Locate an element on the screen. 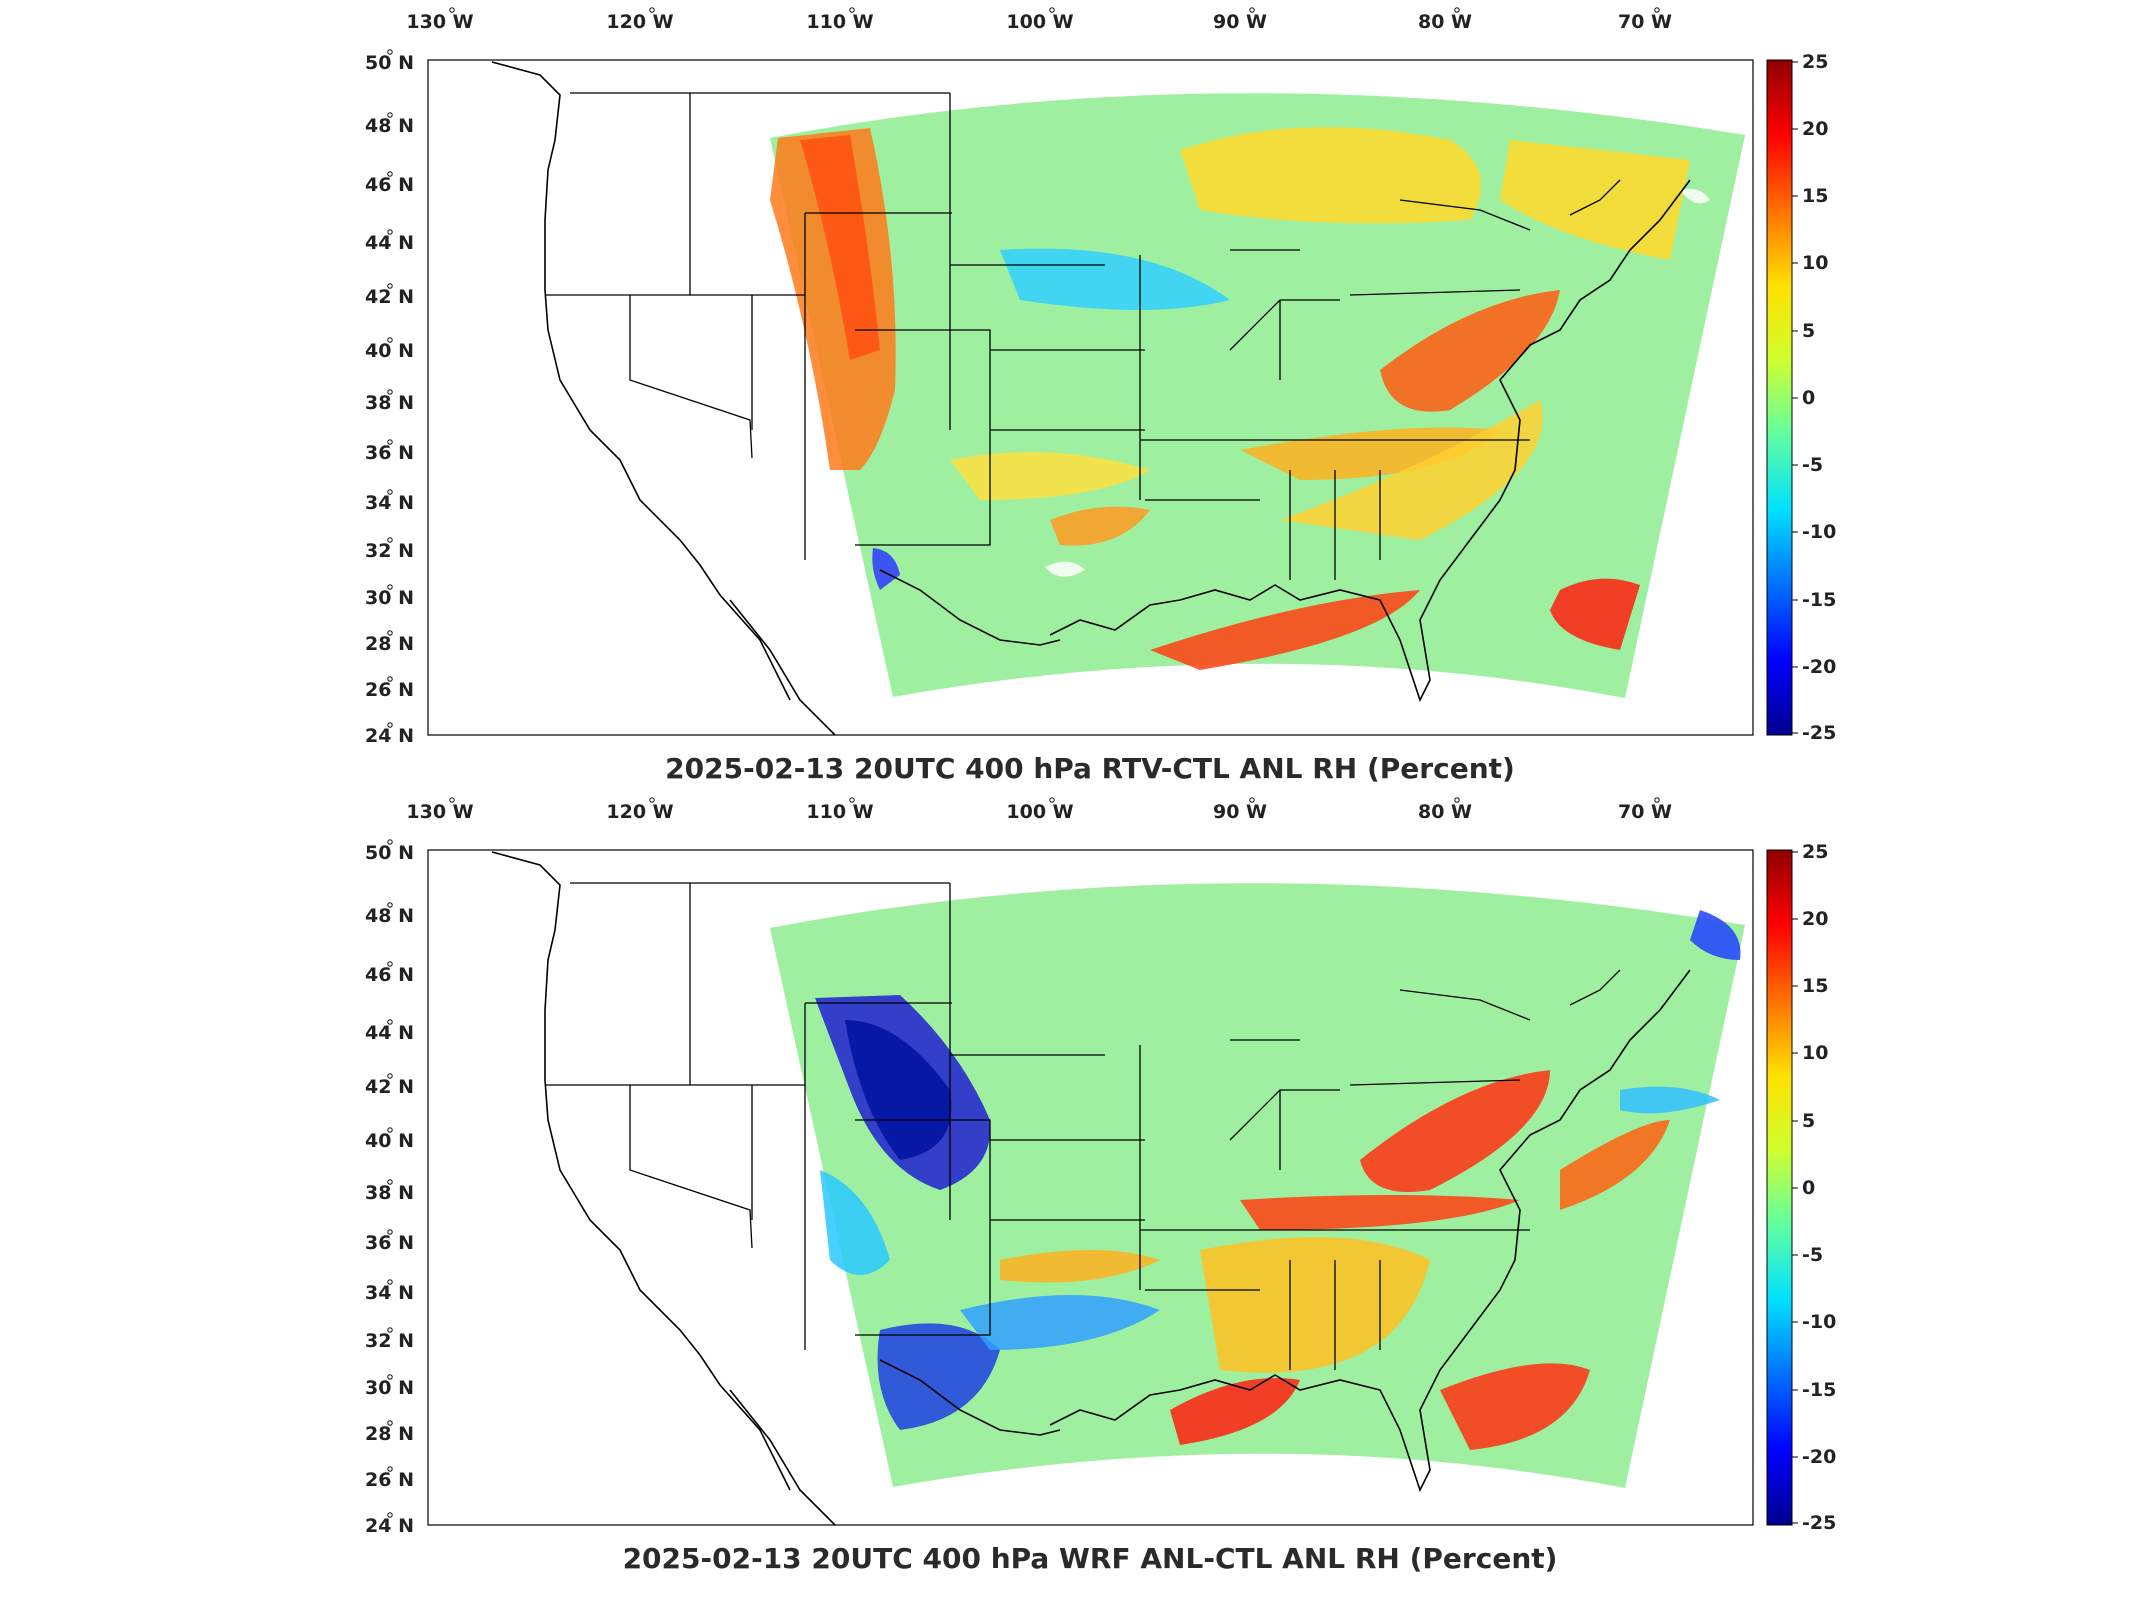 The image size is (2133, 1600). latitude-label: 36 N is located at coordinates (389, 453).